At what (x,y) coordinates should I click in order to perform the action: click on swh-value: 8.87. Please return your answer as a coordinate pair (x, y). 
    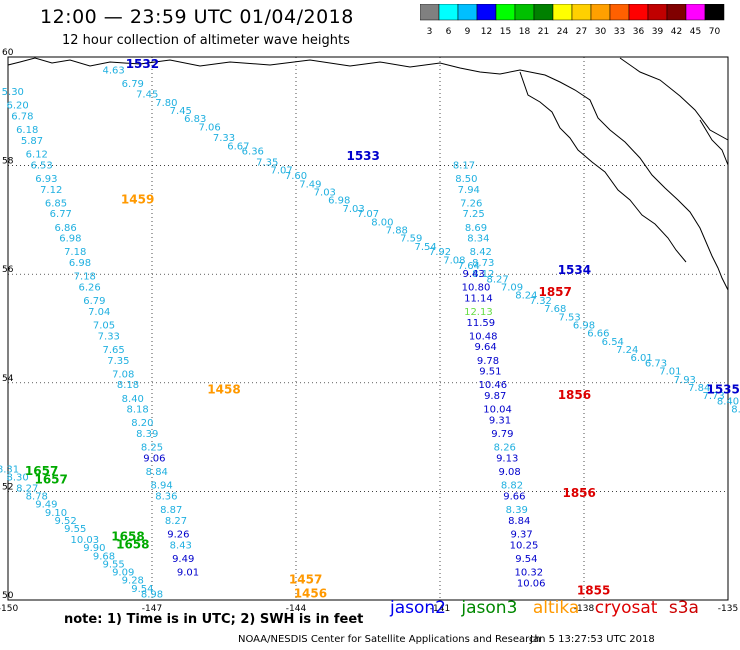
    Looking at the image, I should click on (171, 510).